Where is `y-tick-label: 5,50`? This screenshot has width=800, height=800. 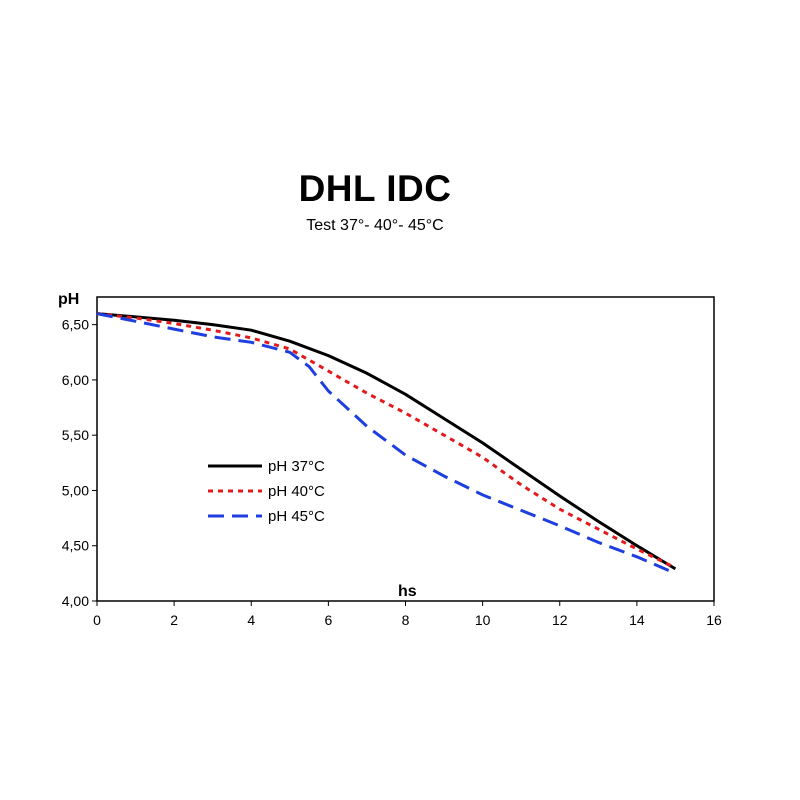 y-tick-label: 5,50 is located at coordinates (75, 435).